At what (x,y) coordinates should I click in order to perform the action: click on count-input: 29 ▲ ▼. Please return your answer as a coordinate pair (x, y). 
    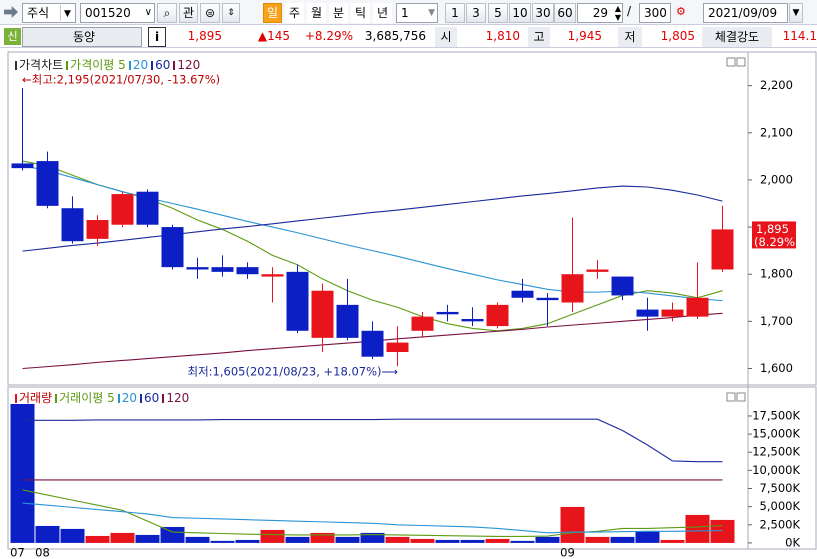
    Looking at the image, I should click on (600, 13).